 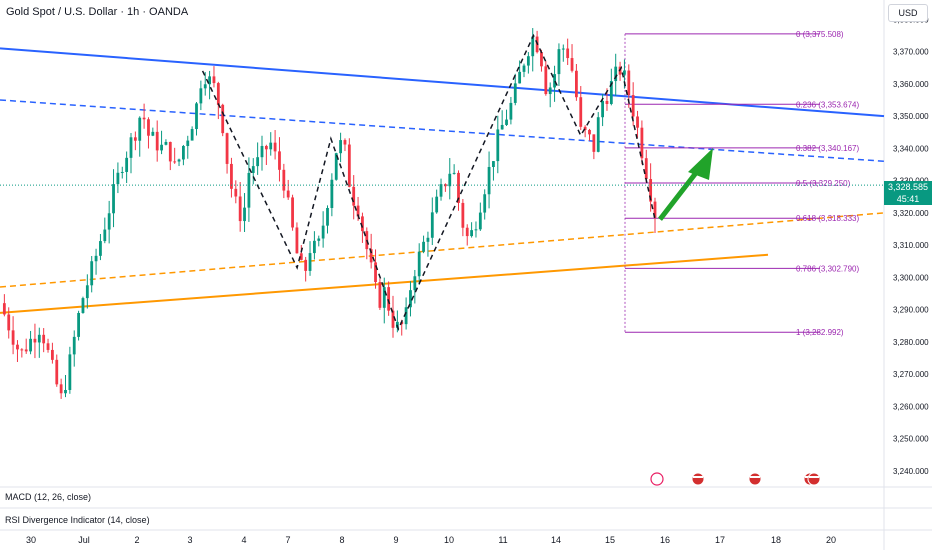 What do you see at coordinates (685, 184) in the screenshot?
I see `projection-arrow-icon` at bounding box center [685, 184].